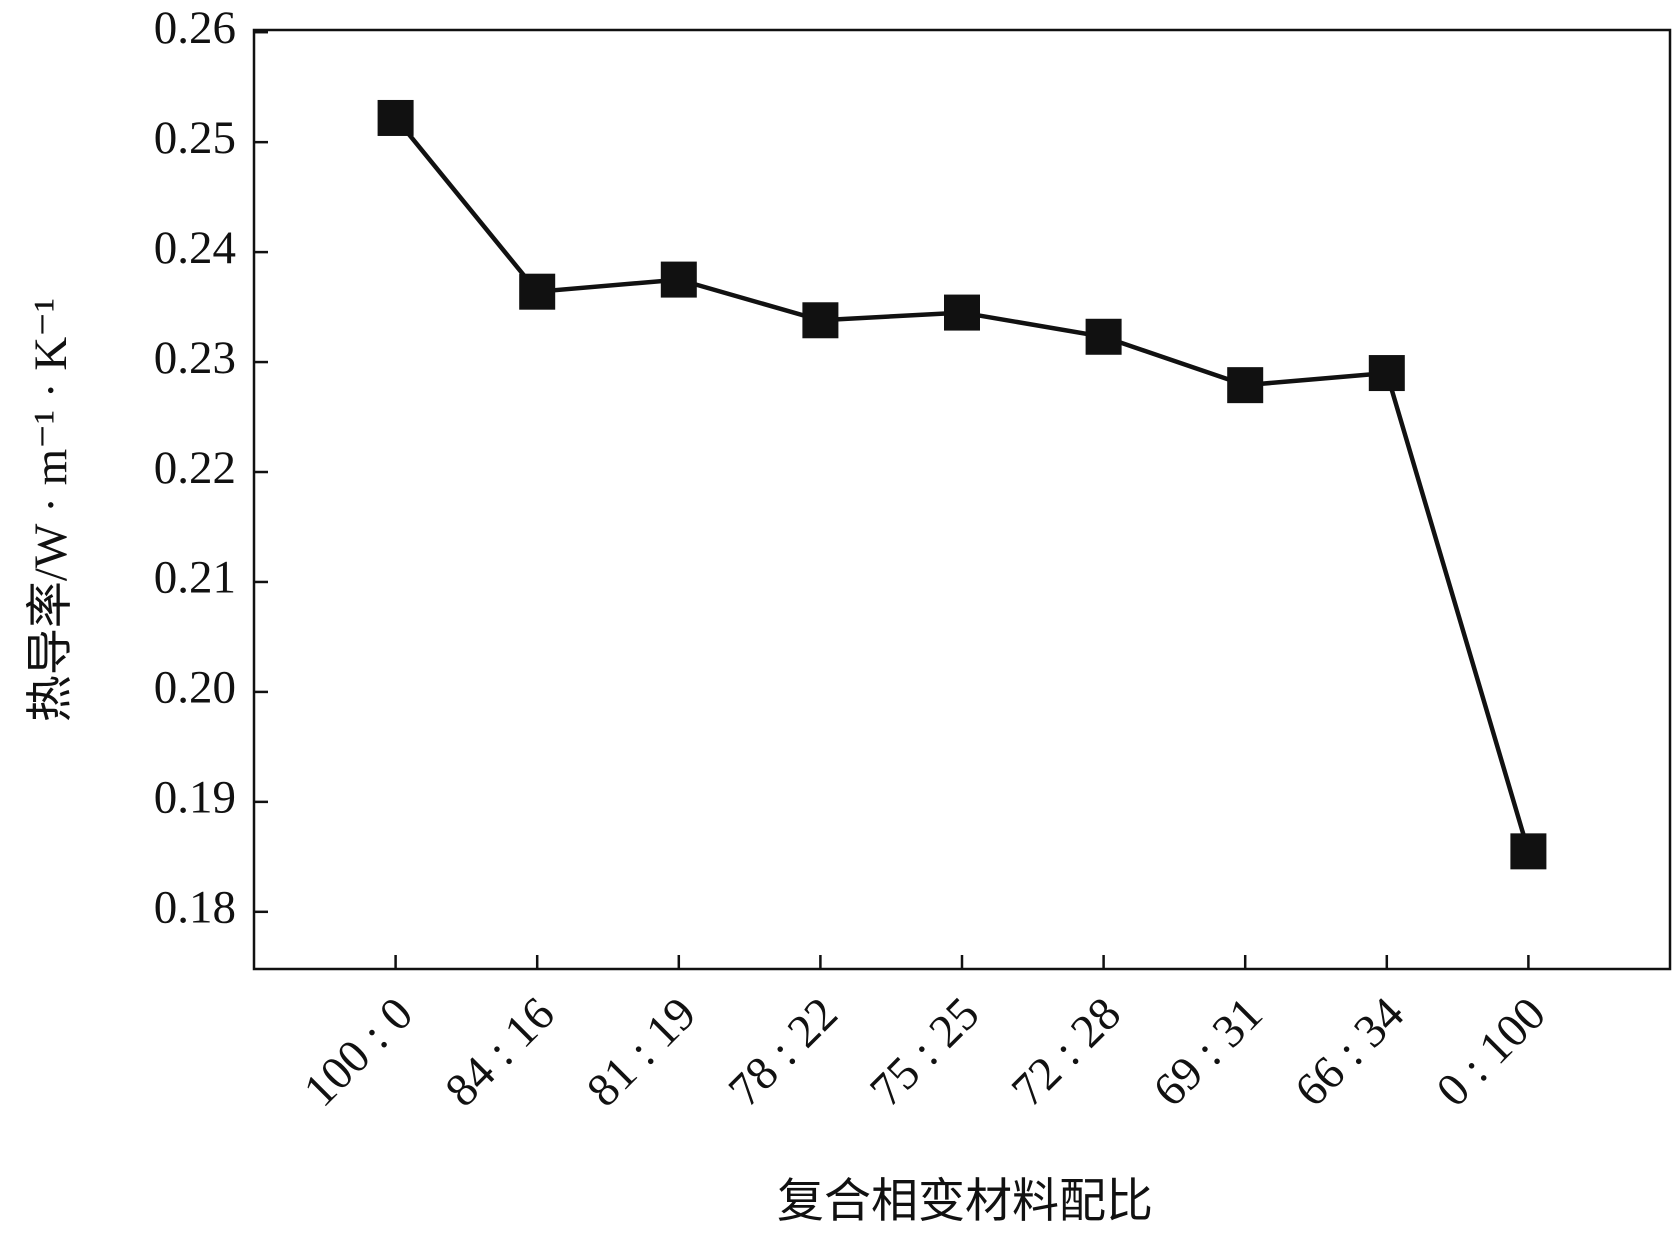 The height and width of the screenshot is (1241, 1675). What do you see at coordinates (195, 578) in the screenshot?
I see `y-tick-label: 0.21` at bounding box center [195, 578].